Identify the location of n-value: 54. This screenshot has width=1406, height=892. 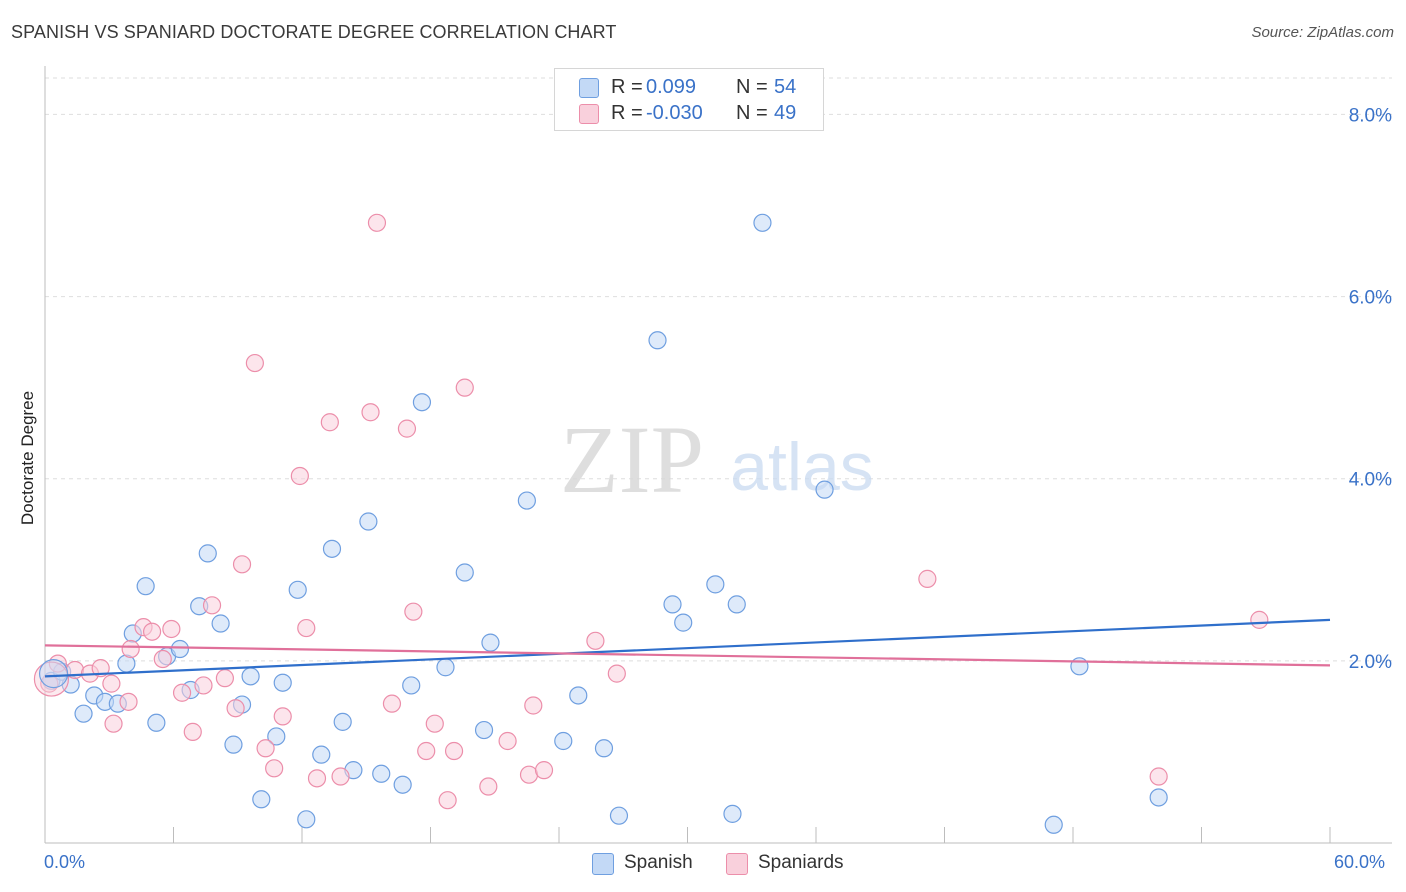
(785, 87).